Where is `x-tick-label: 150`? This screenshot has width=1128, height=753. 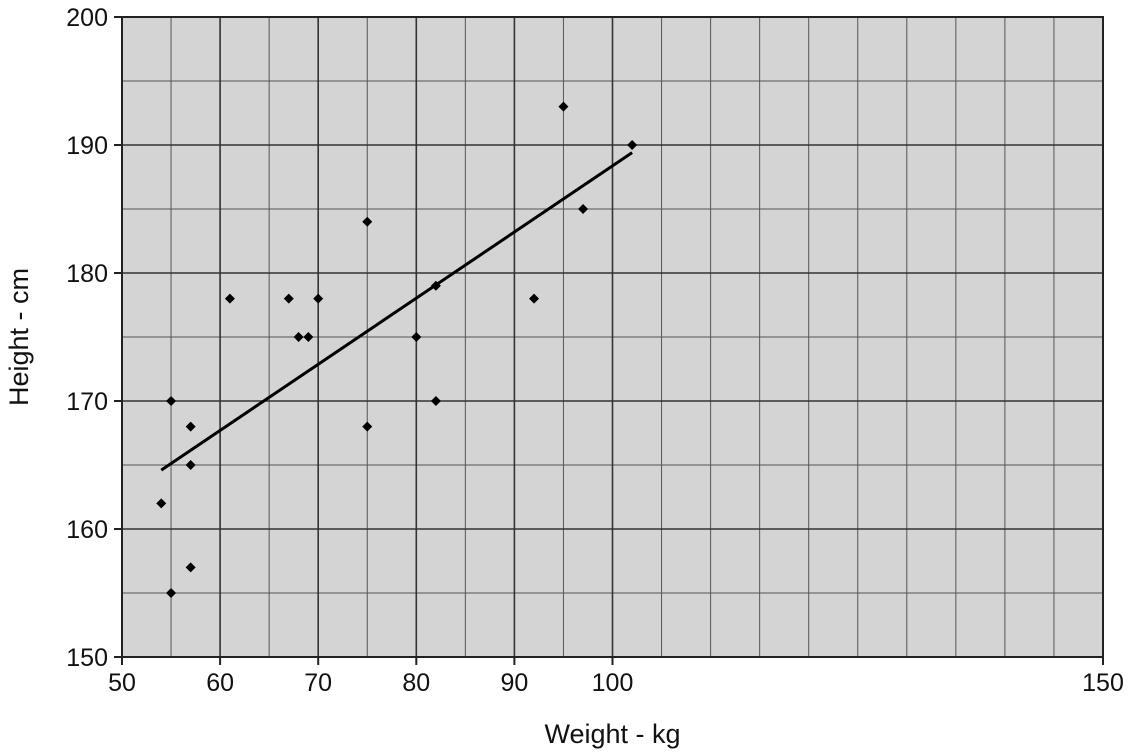
x-tick-label: 150 is located at coordinates (1103, 683).